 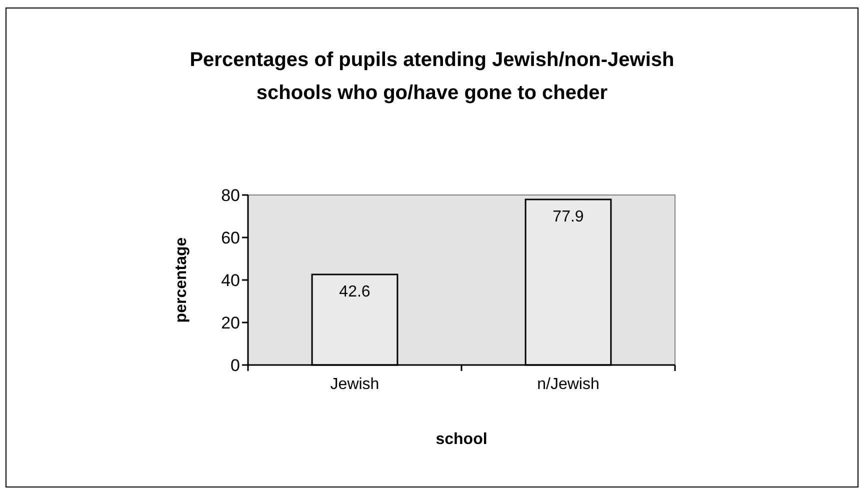 I want to click on data-label: 77.9, so click(x=568, y=217).